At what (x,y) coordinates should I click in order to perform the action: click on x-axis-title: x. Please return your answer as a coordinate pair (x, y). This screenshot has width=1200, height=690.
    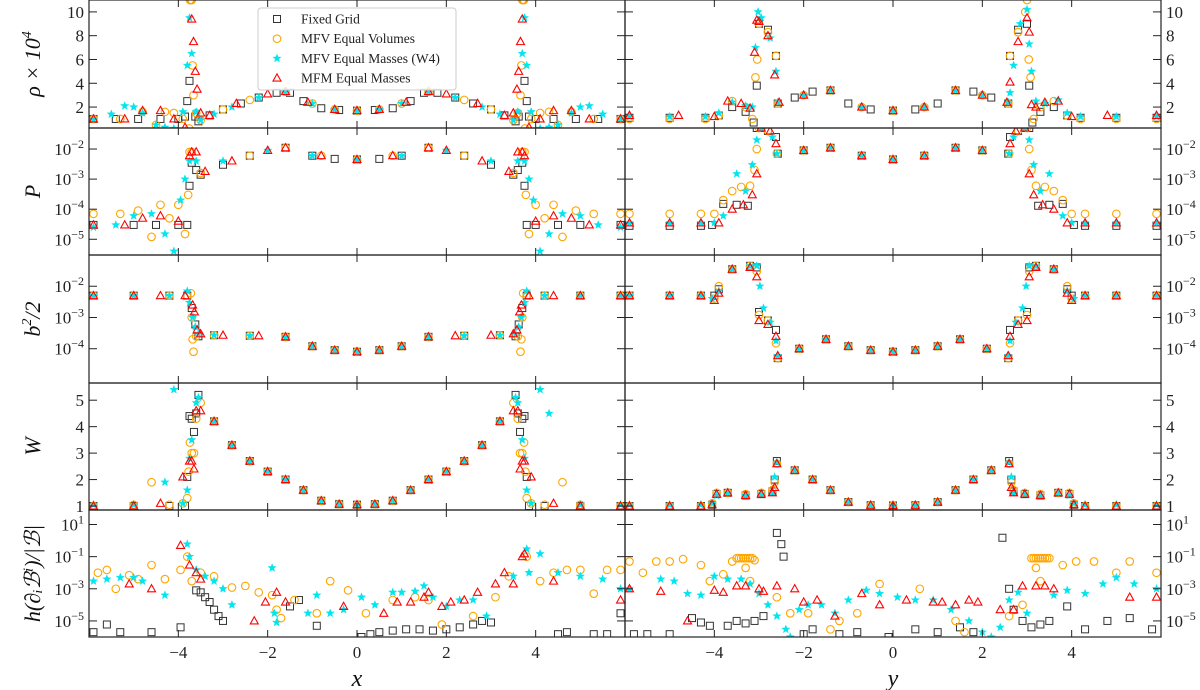
    Looking at the image, I should click on (357, 678).